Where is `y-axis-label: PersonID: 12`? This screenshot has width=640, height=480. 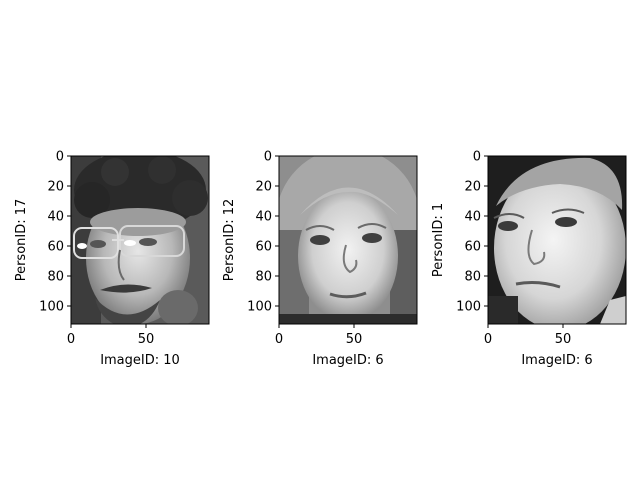 y-axis-label: PersonID: 12 is located at coordinates (229, 240).